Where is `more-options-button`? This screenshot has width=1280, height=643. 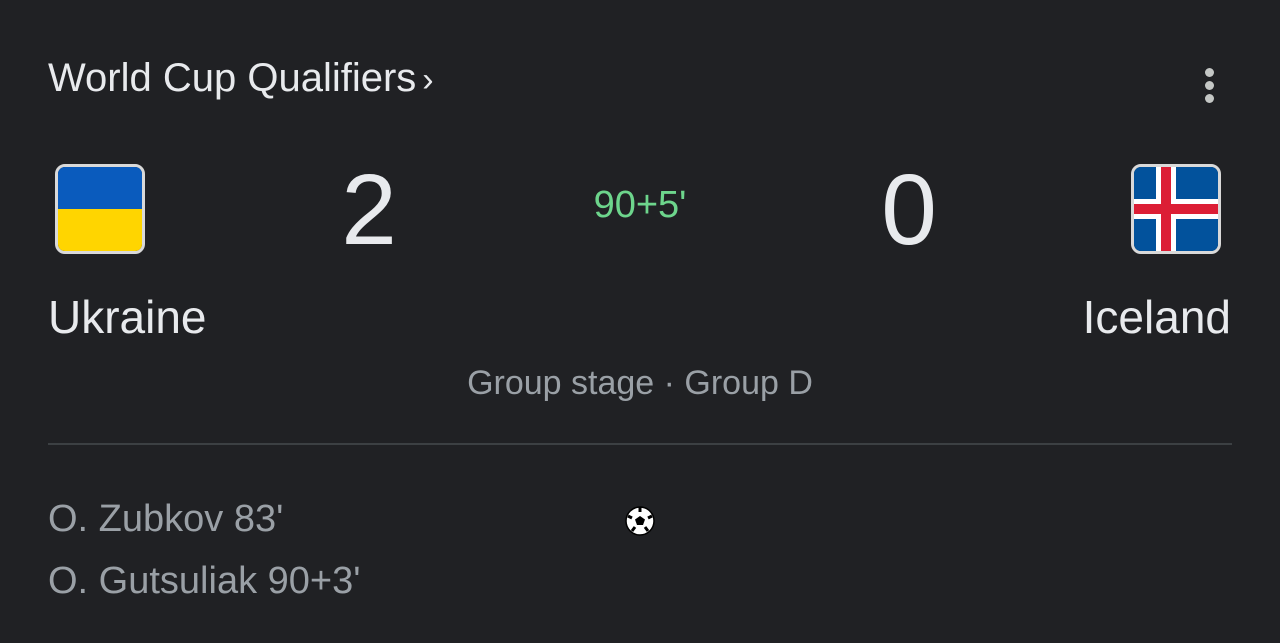 more-options-button is located at coordinates (1211, 86).